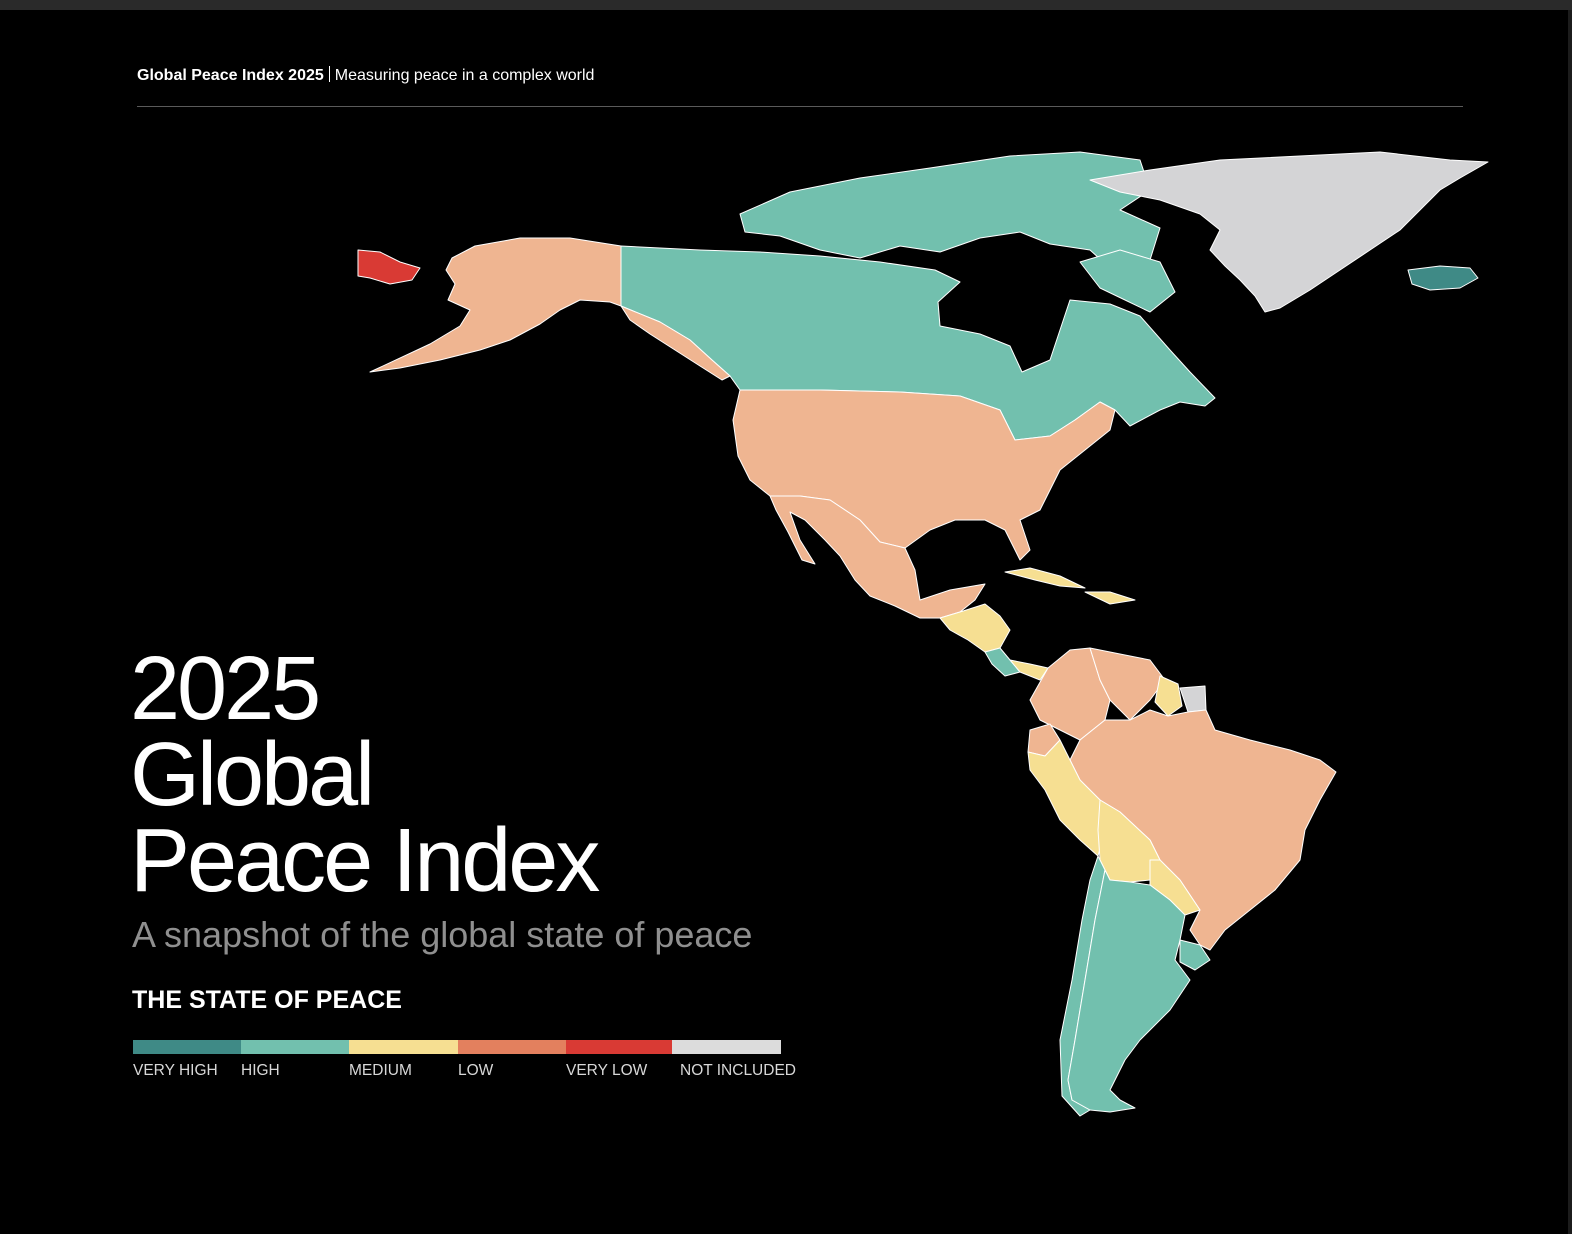 The height and width of the screenshot is (1234, 1572). I want to click on mexico, so click(877, 557).